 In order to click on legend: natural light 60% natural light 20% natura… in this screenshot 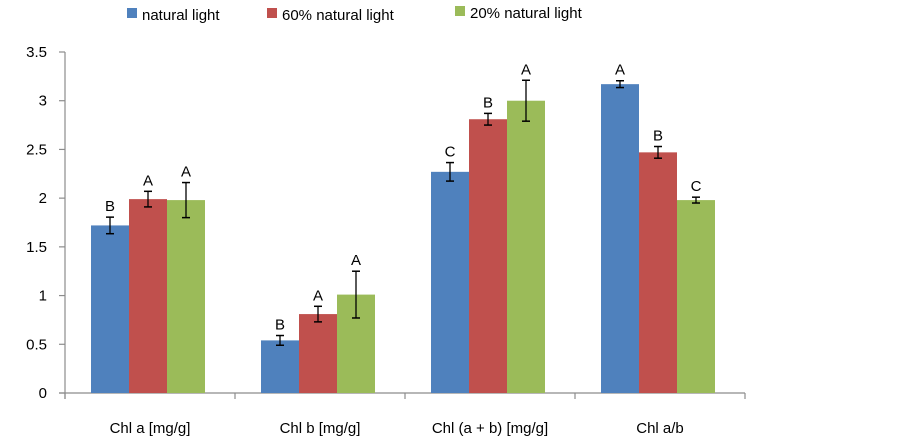, I will do `click(355, 14)`.